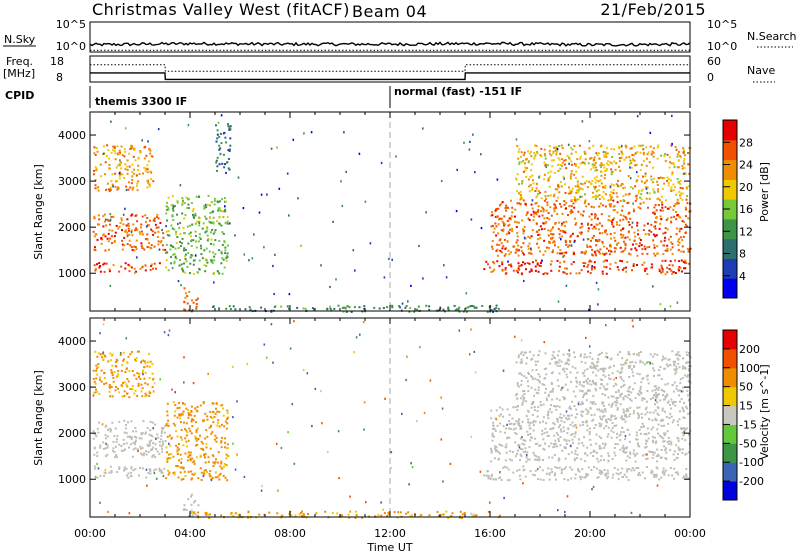 The height and width of the screenshot is (554, 800). Describe the element at coordinates (19, 73) in the screenshot. I see `freq-label-line2: [MHz]` at that location.